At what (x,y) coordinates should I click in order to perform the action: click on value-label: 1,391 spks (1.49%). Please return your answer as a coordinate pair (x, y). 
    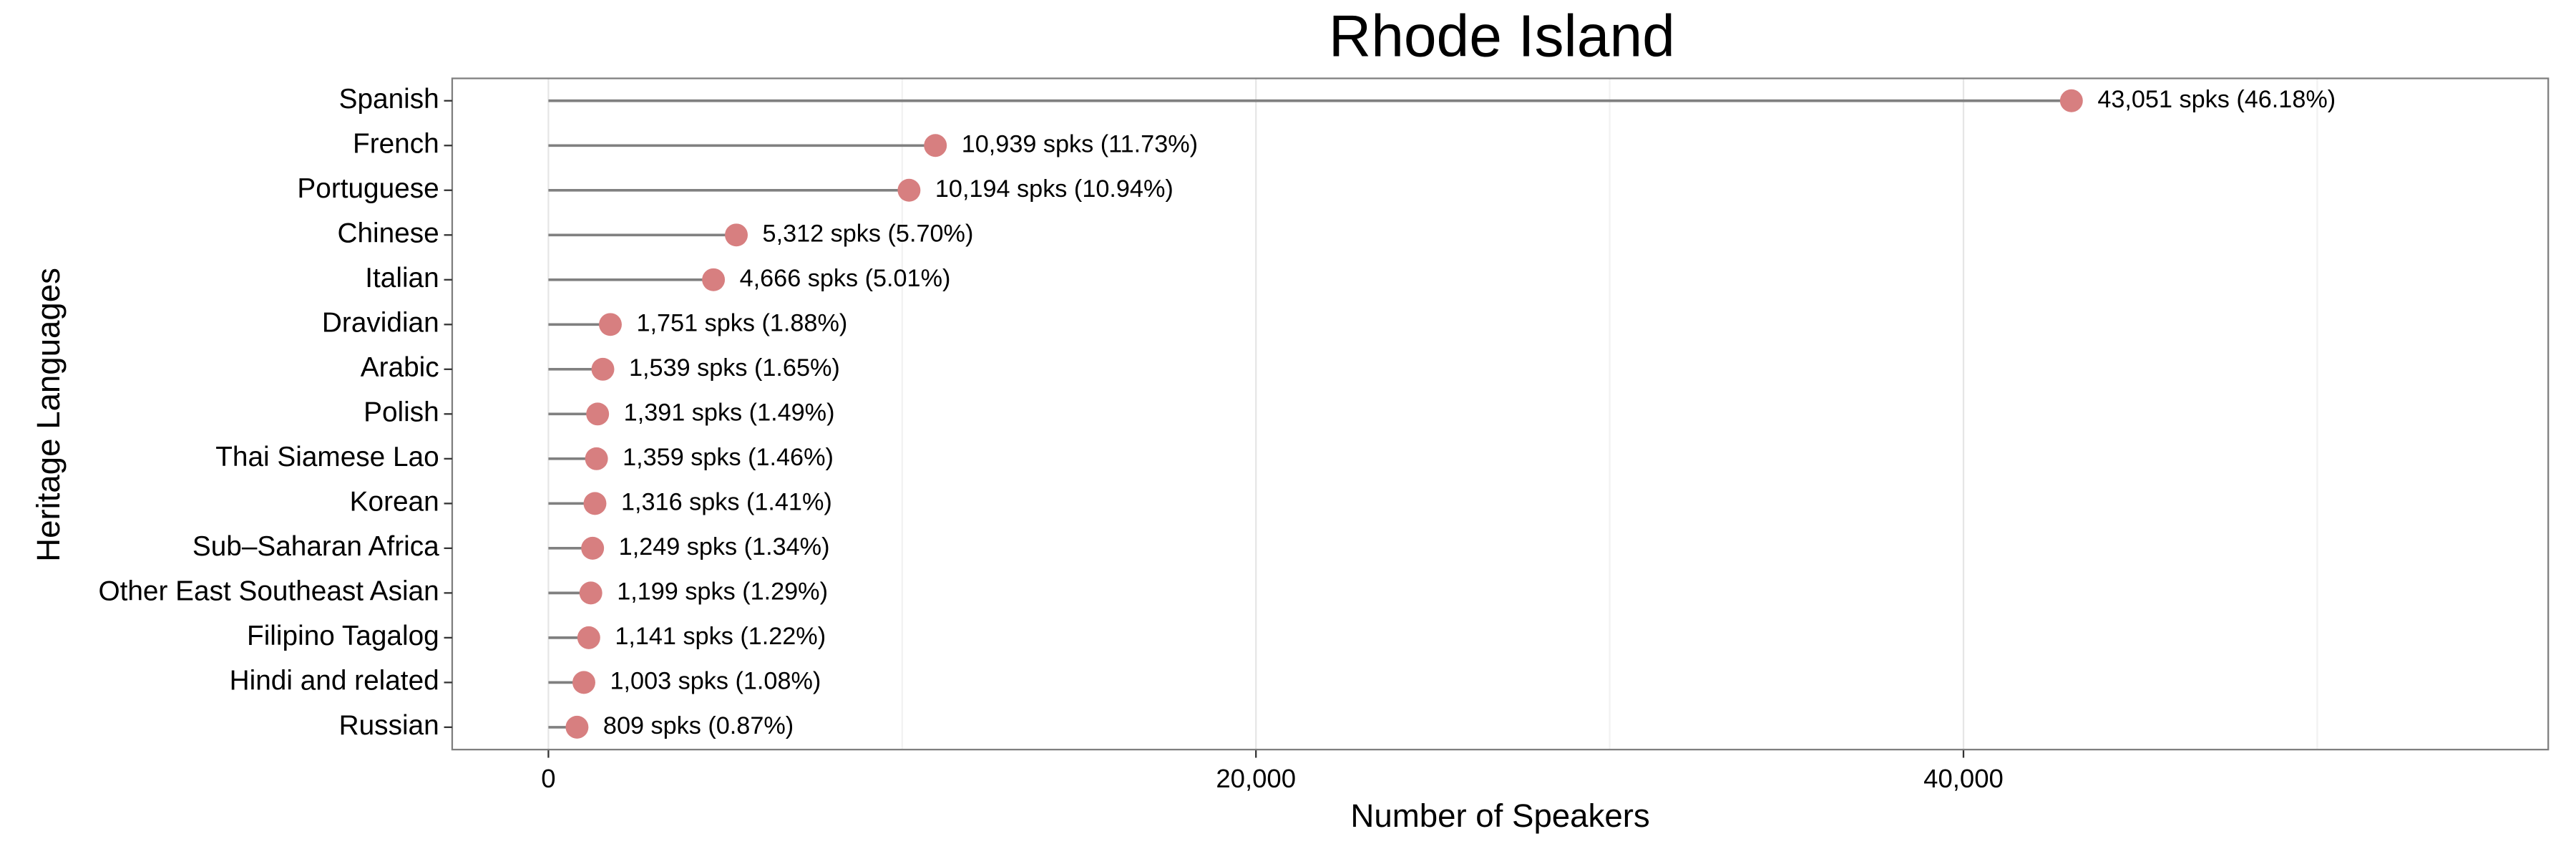
    Looking at the image, I should click on (729, 412).